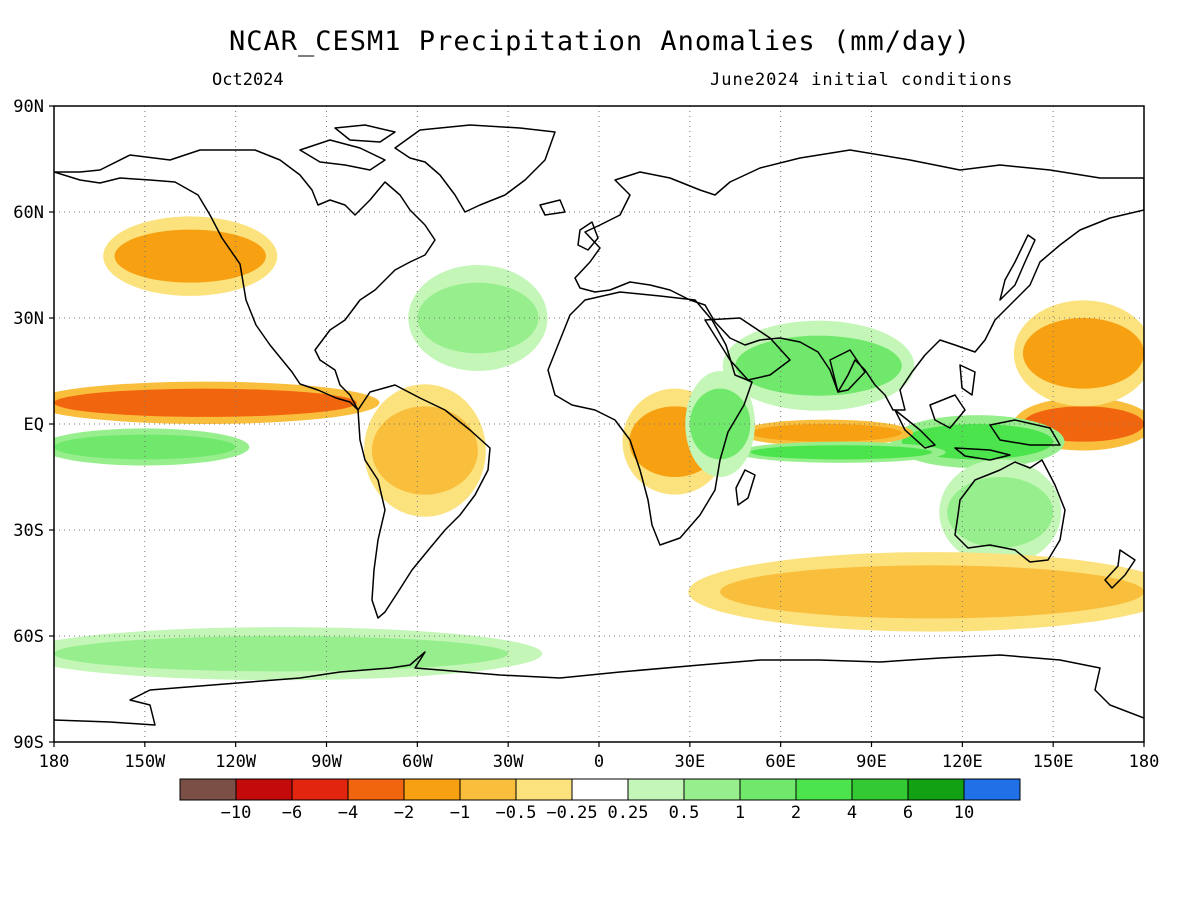  Describe the element at coordinates (977, 427) in the screenshot. I see `coastline-indonesia` at that location.